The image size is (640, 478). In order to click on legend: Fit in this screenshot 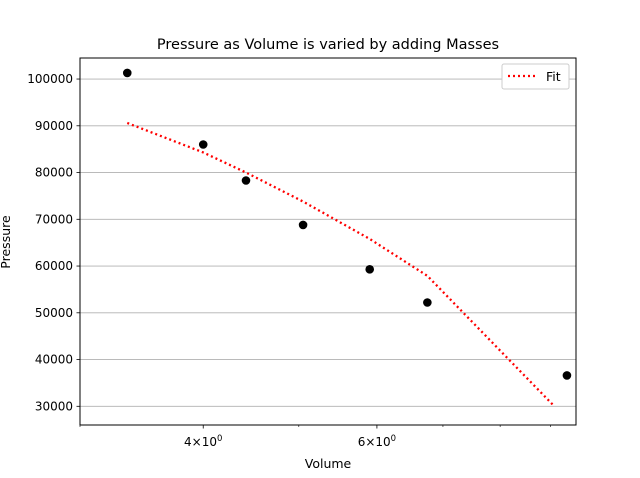, I will do `click(535, 76)`.